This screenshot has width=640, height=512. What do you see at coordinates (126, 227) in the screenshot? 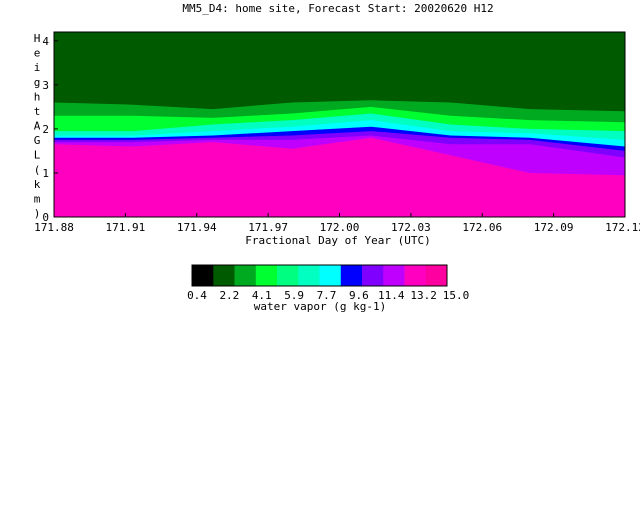
I see `x-tick-label: 171.91` at bounding box center [126, 227].